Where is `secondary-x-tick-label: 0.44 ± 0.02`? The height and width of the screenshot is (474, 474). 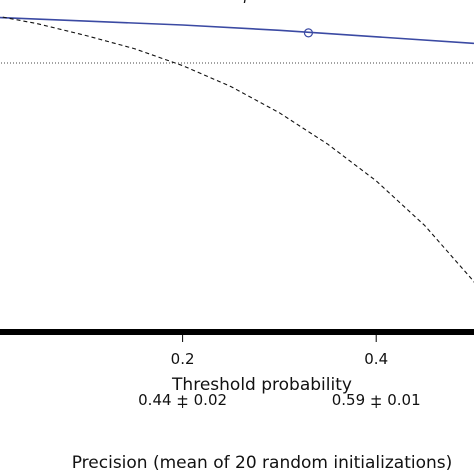 secondary-x-tick-label: 0.44 ± 0.02 is located at coordinates (182, 400).